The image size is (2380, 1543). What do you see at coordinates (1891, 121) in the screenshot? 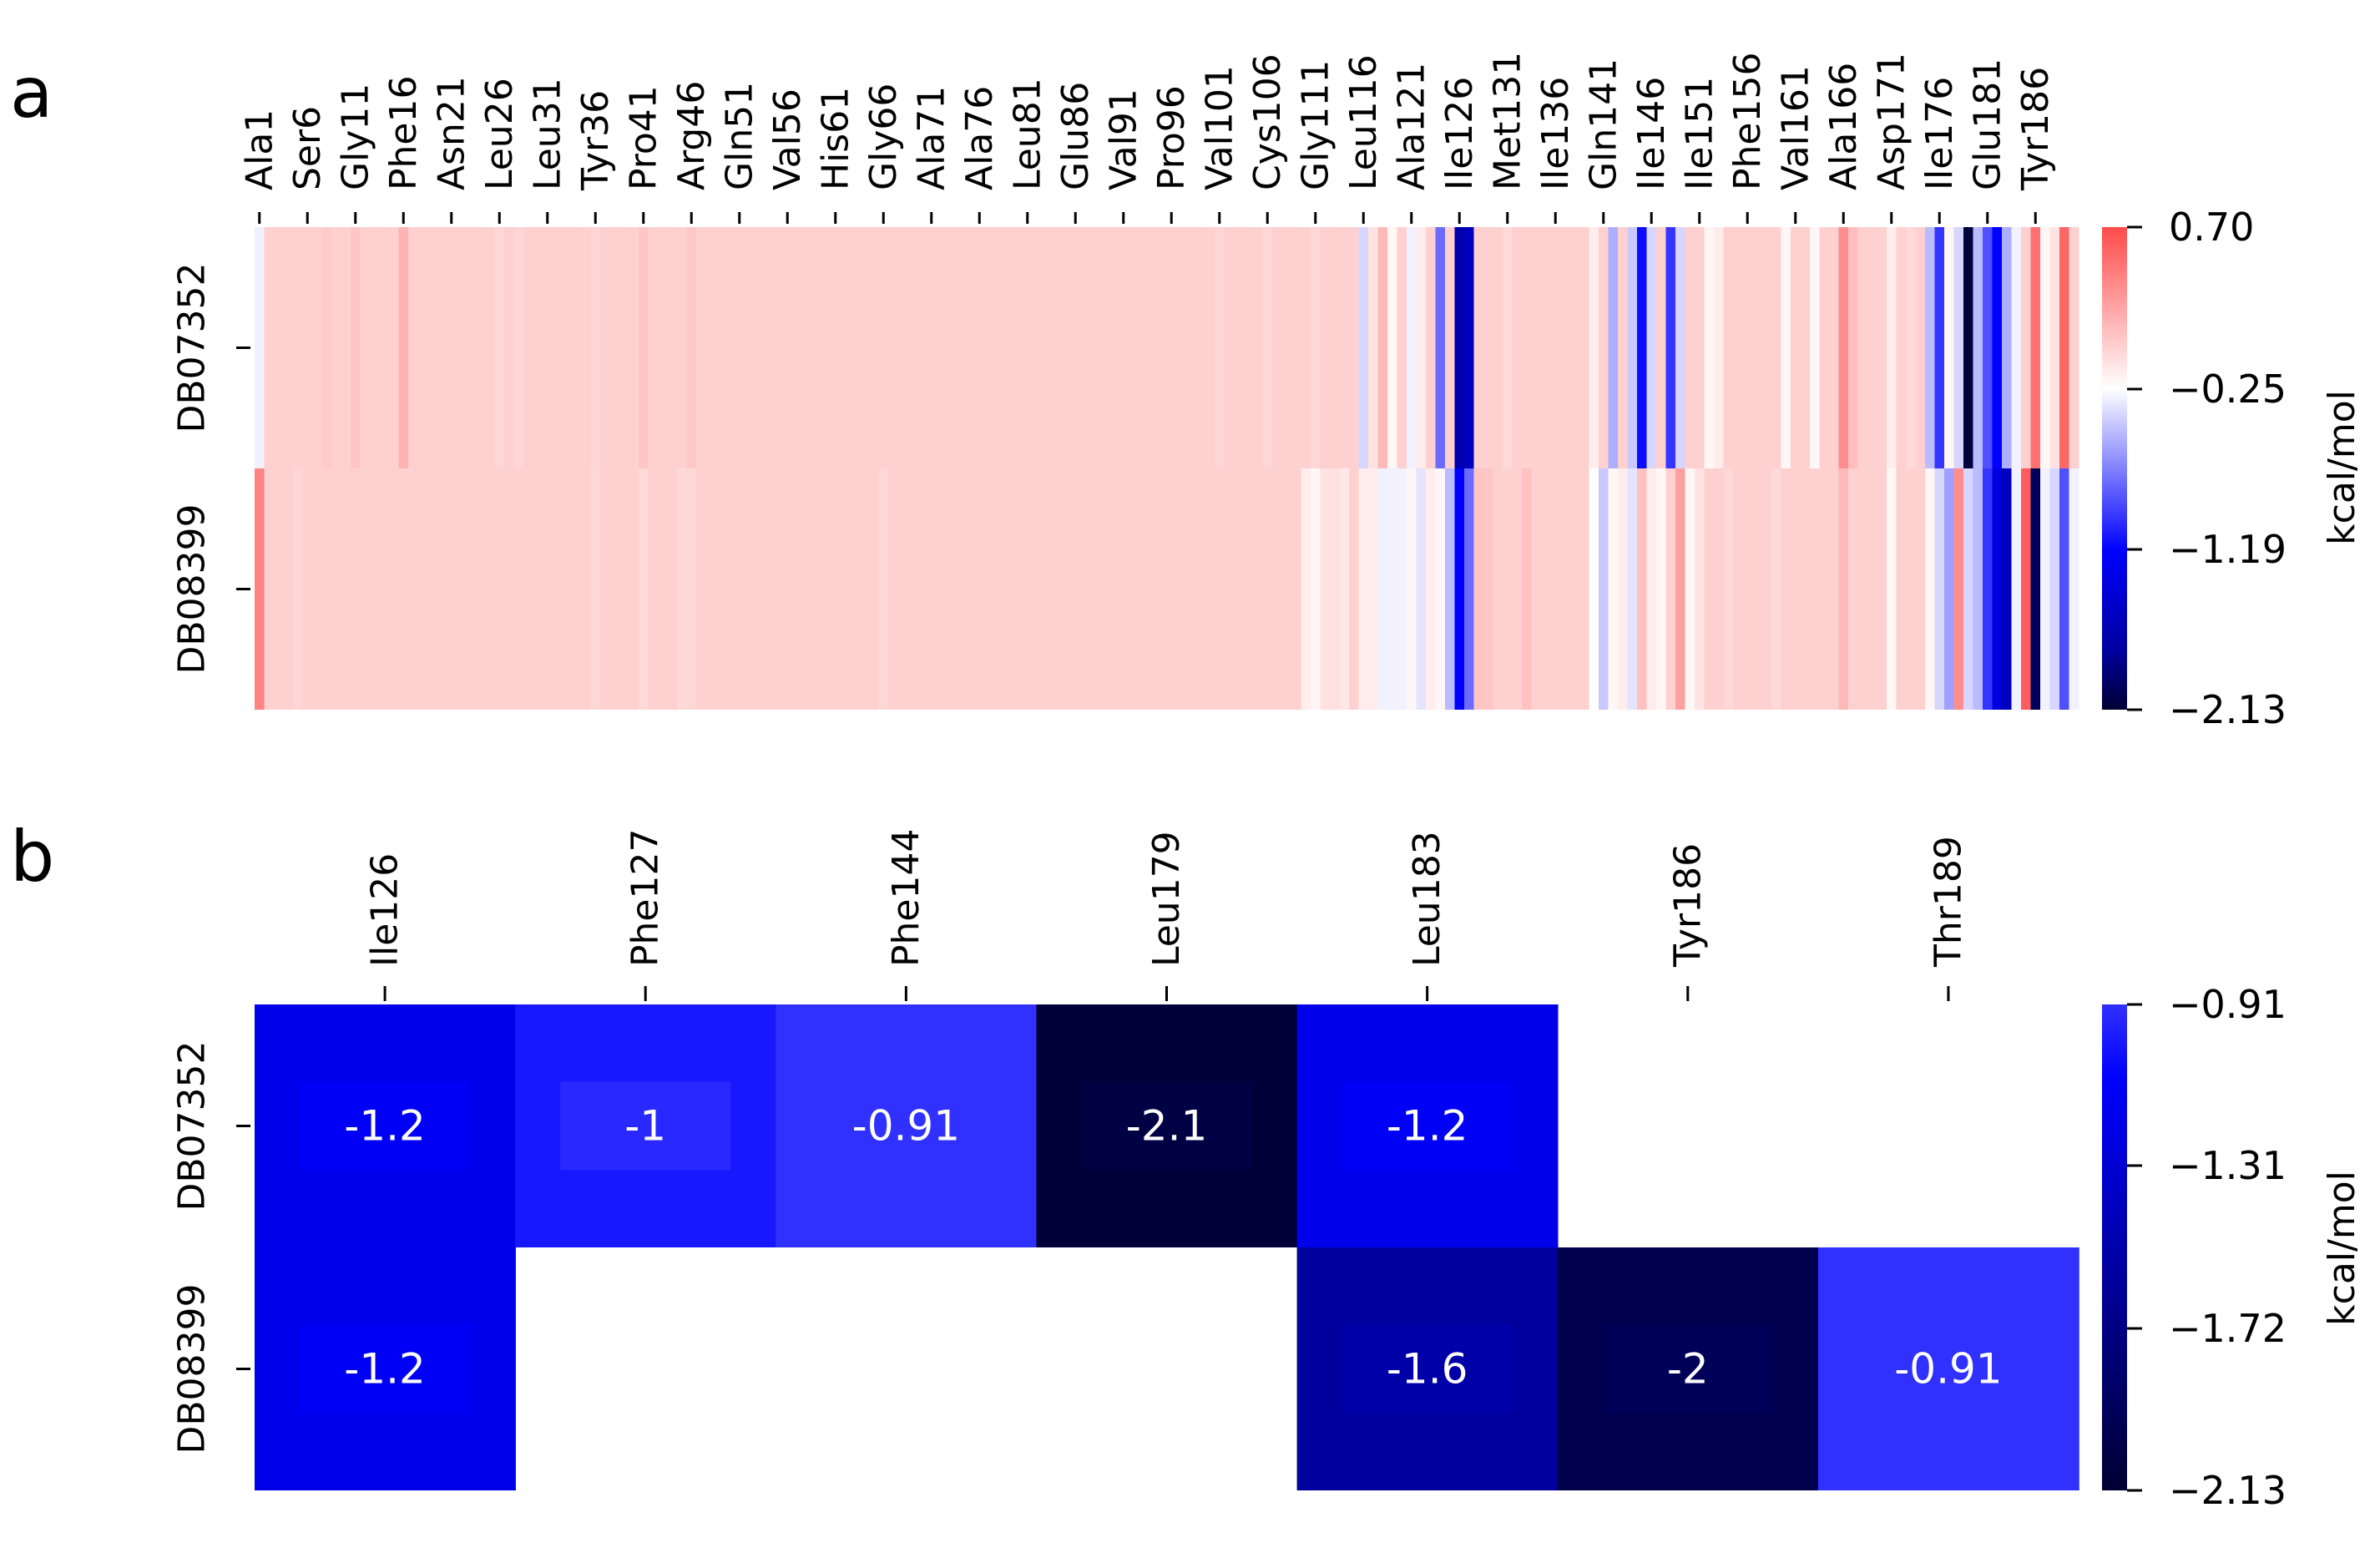
I see `x-tick-label: Asp171` at bounding box center [1891, 121].